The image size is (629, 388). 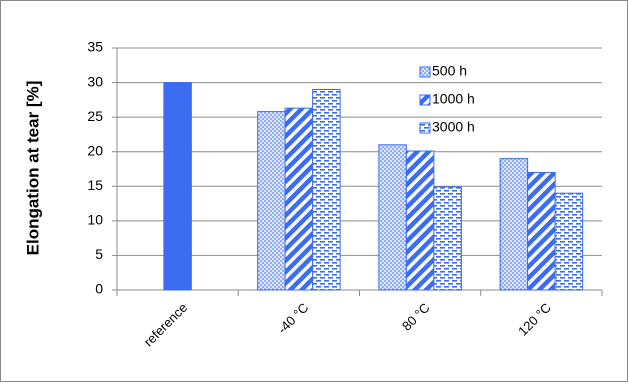 I want to click on y-tick-label: 15, so click(x=95, y=185).